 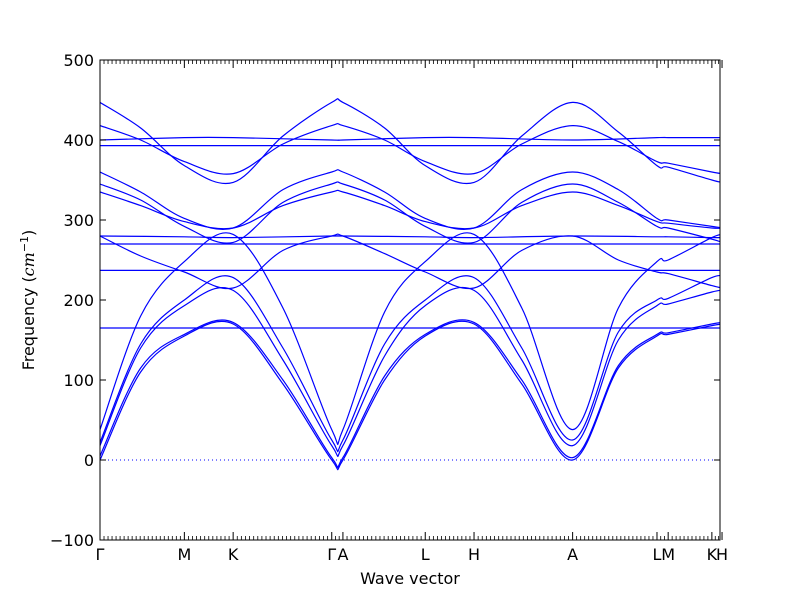 What do you see at coordinates (78, 60) in the screenshot?
I see `y-tick-label: 500` at bounding box center [78, 60].